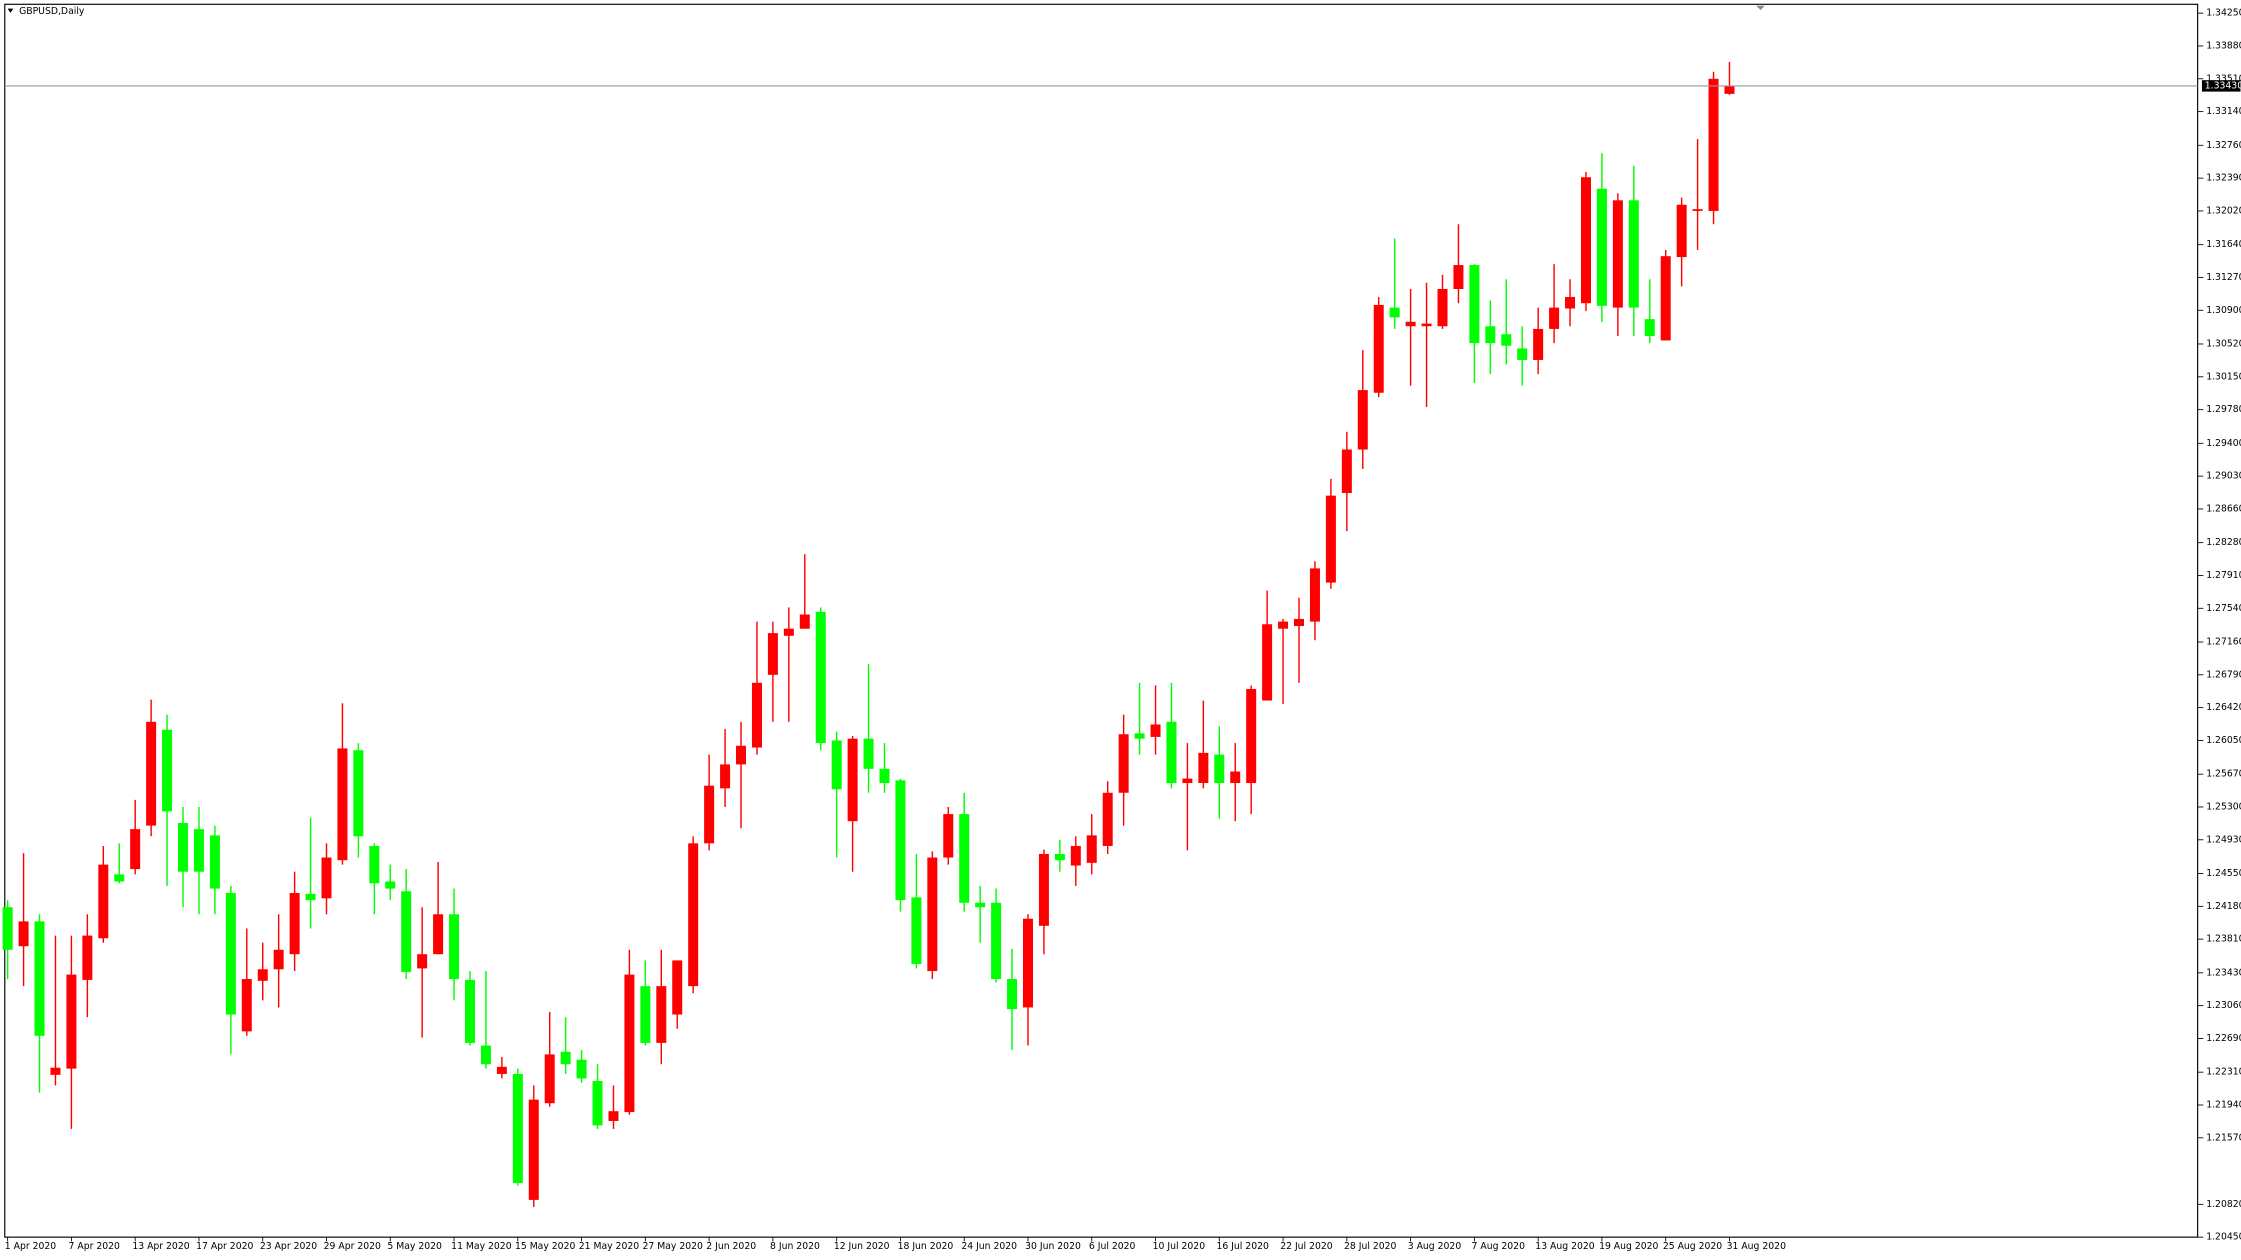  What do you see at coordinates (1692, 1246) in the screenshot?
I see `x-tick-label: 25 Aug 2020` at bounding box center [1692, 1246].